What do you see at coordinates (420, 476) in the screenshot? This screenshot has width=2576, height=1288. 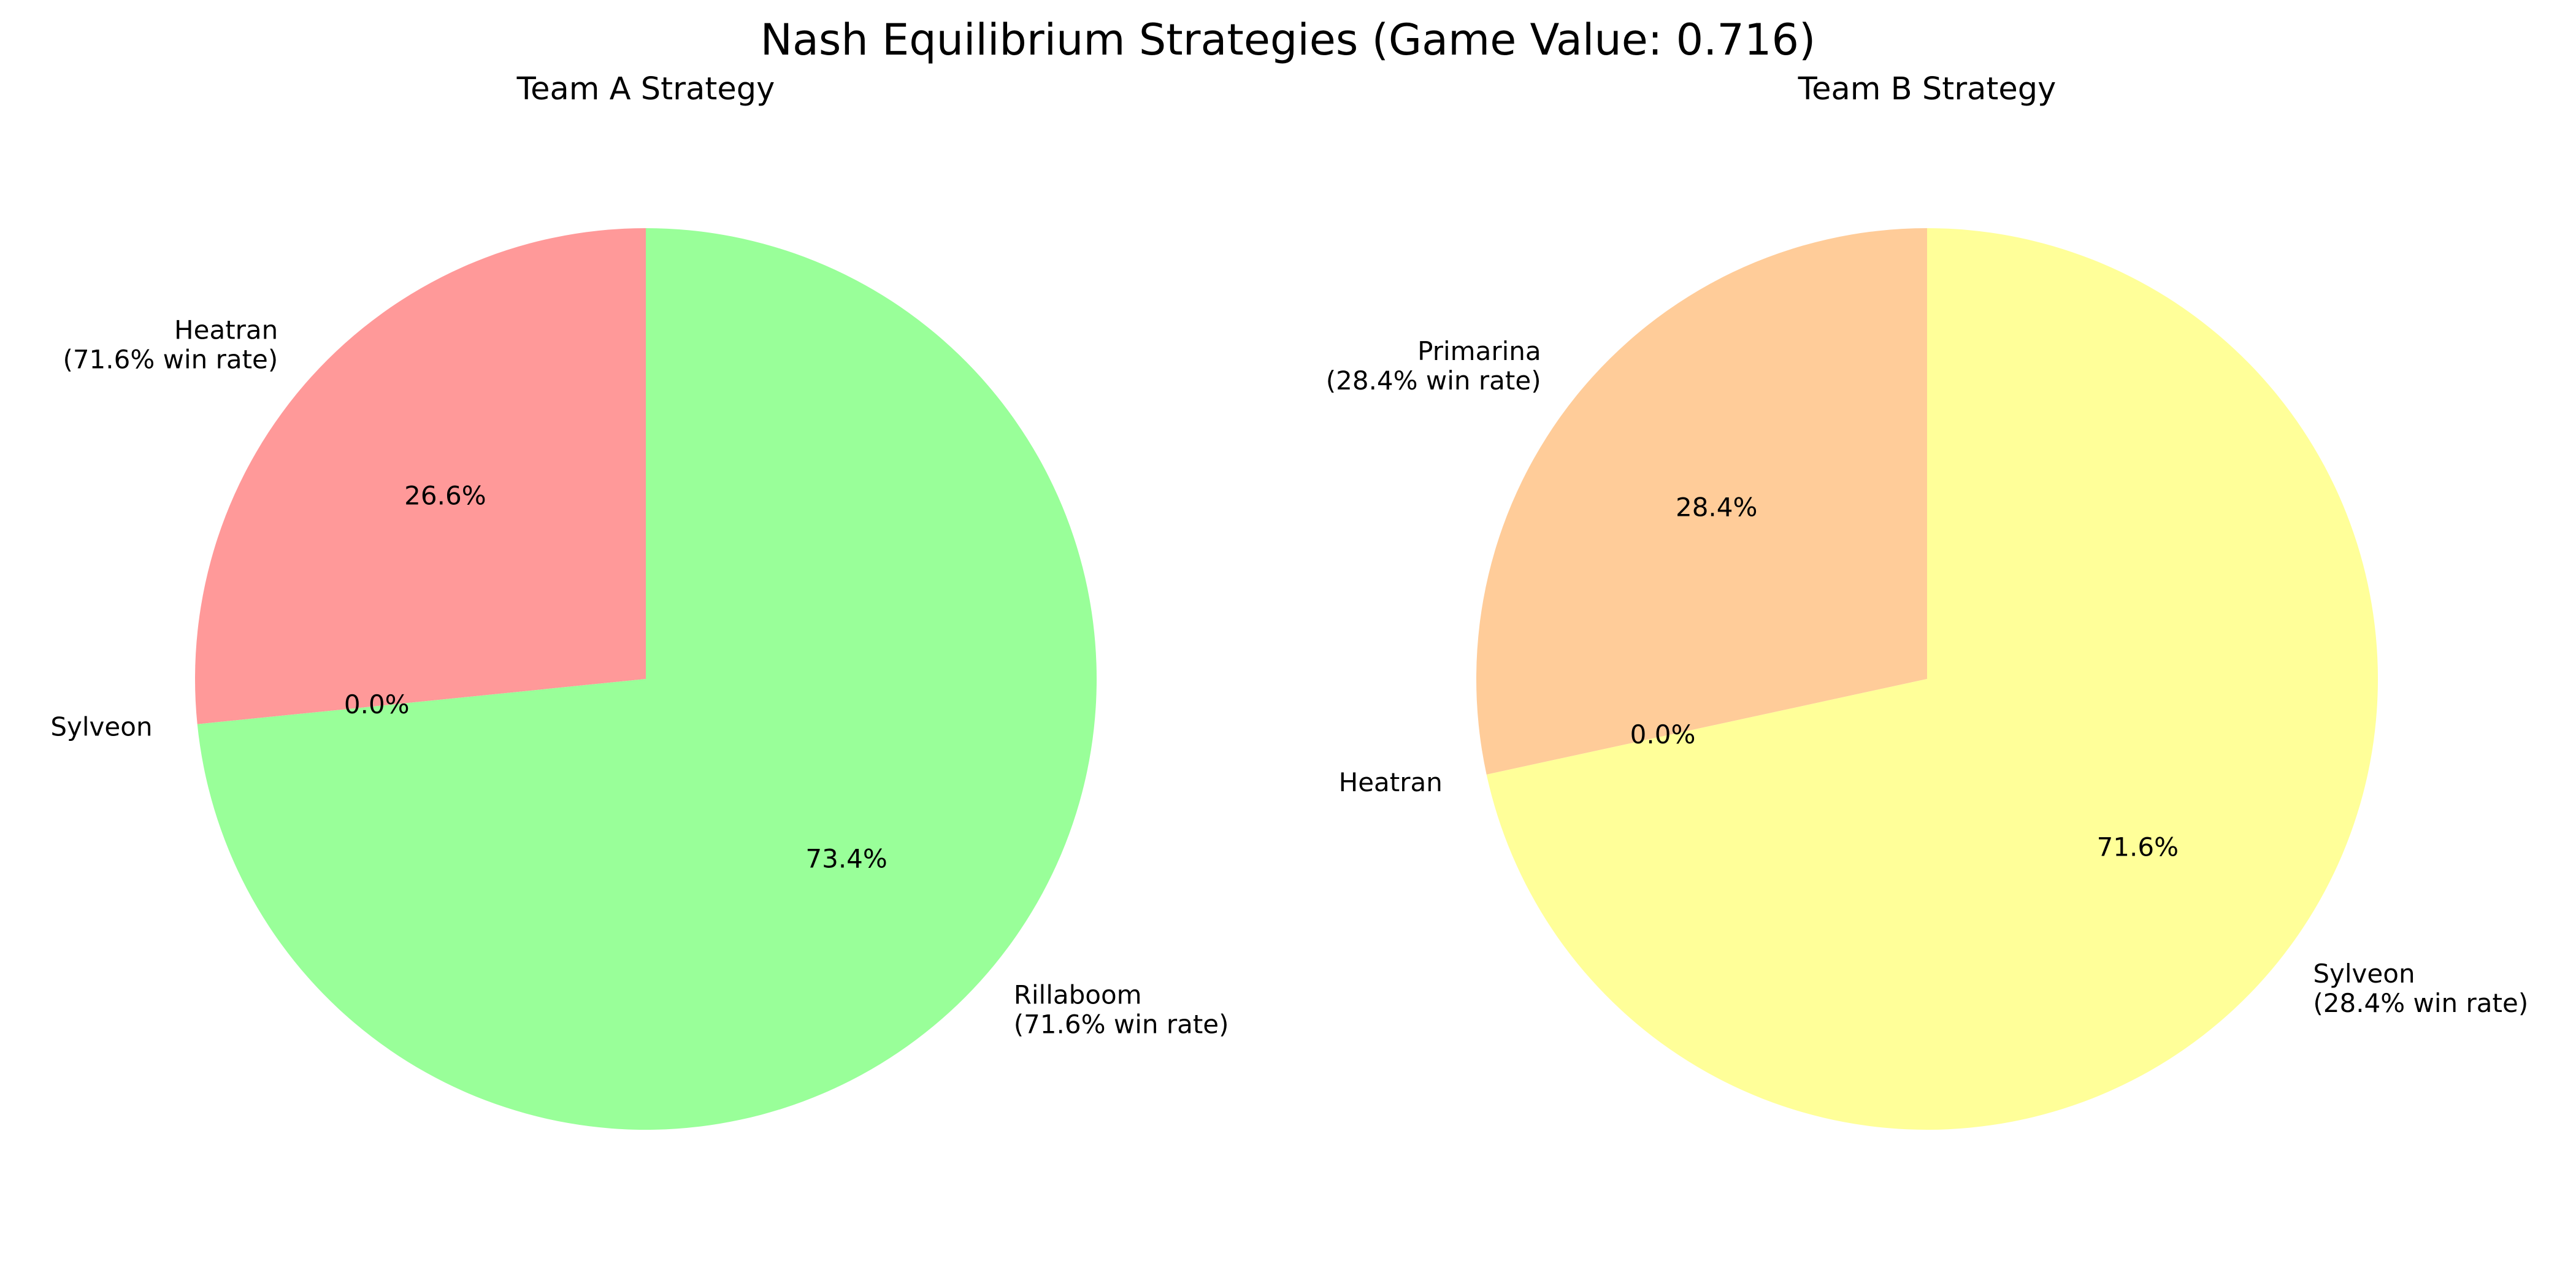 I see `team-a-slice-heatran` at bounding box center [420, 476].